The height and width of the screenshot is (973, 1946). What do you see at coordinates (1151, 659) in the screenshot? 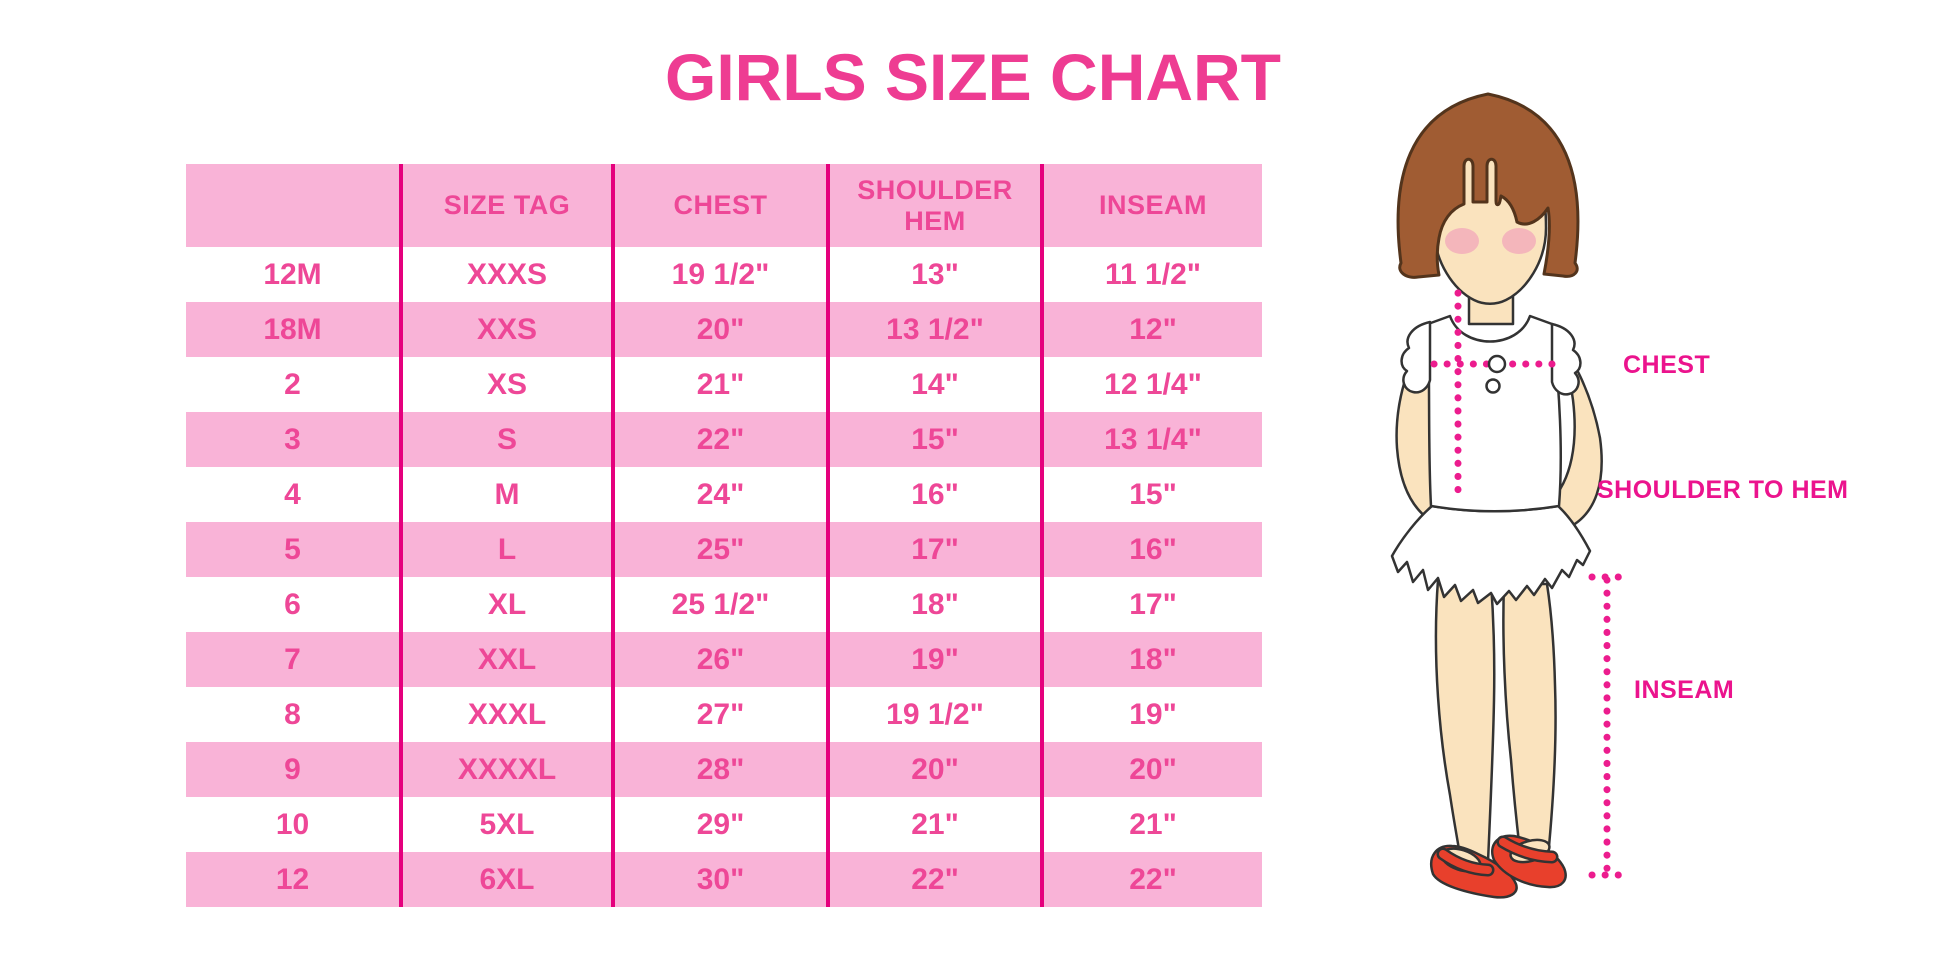
I see `cell-inseam: 18"` at bounding box center [1151, 659].